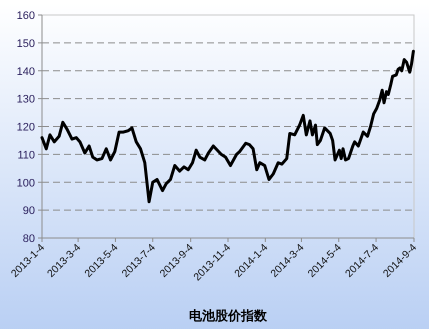 This screenshot has height=329, width=429. What do you see at coordinates (25, 100) in the screenshot?
I see `y-tick-label: 130` at bounding box center [25, 100].